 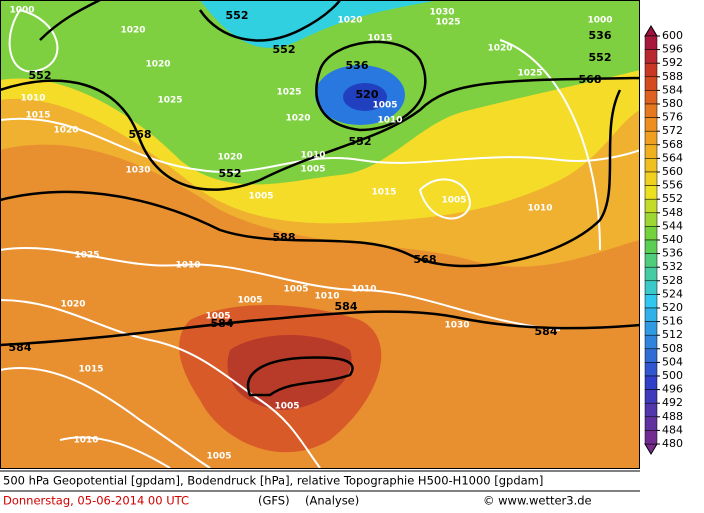 I want to click on geopotential-label: 588, so click(x=284, y=237).